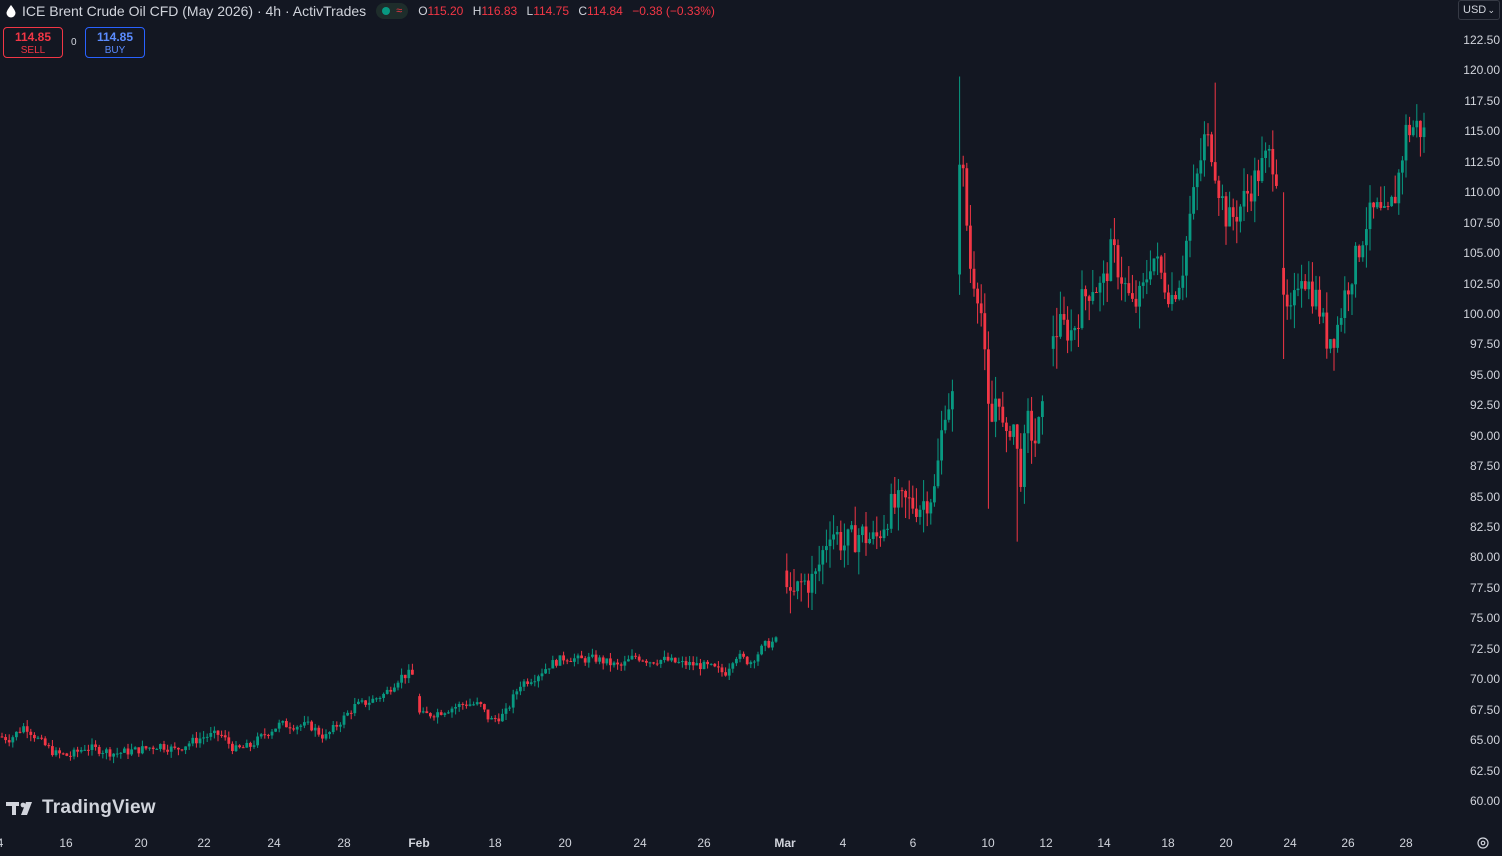  Describe the element at coordinates (1348, 843) in the screenshot. I see `time-tick-label: 26` at that location.